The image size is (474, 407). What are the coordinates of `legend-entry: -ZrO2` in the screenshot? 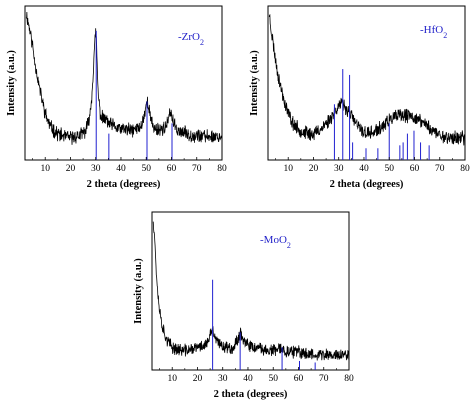 It's located at (191, 39).